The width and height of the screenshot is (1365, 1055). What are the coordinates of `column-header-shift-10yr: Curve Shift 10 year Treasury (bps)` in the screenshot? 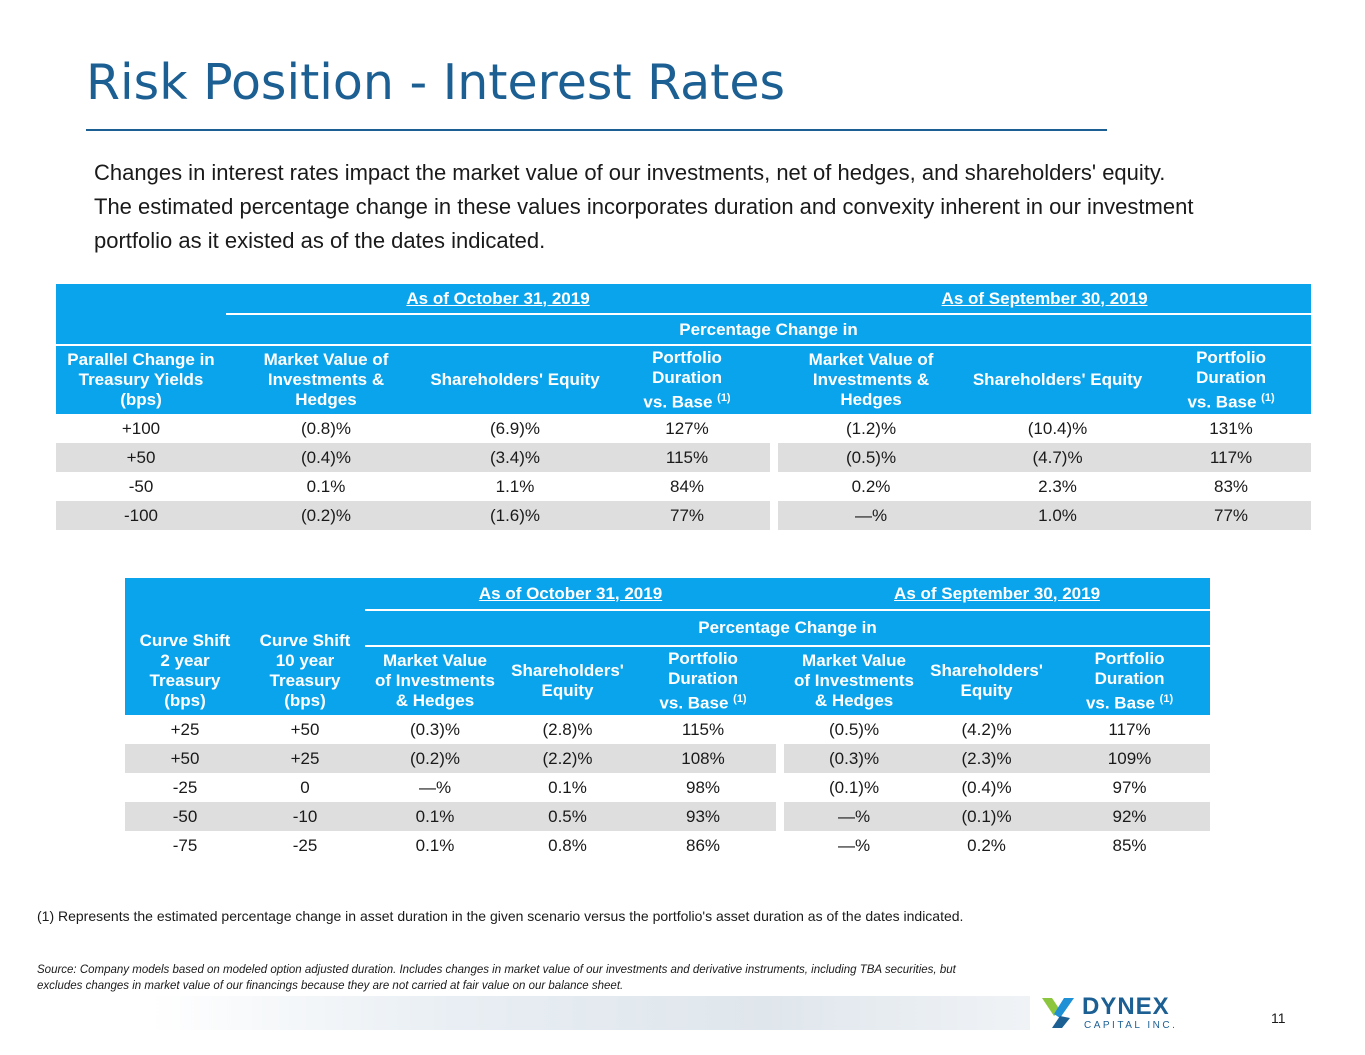 It's located at (305, 646).